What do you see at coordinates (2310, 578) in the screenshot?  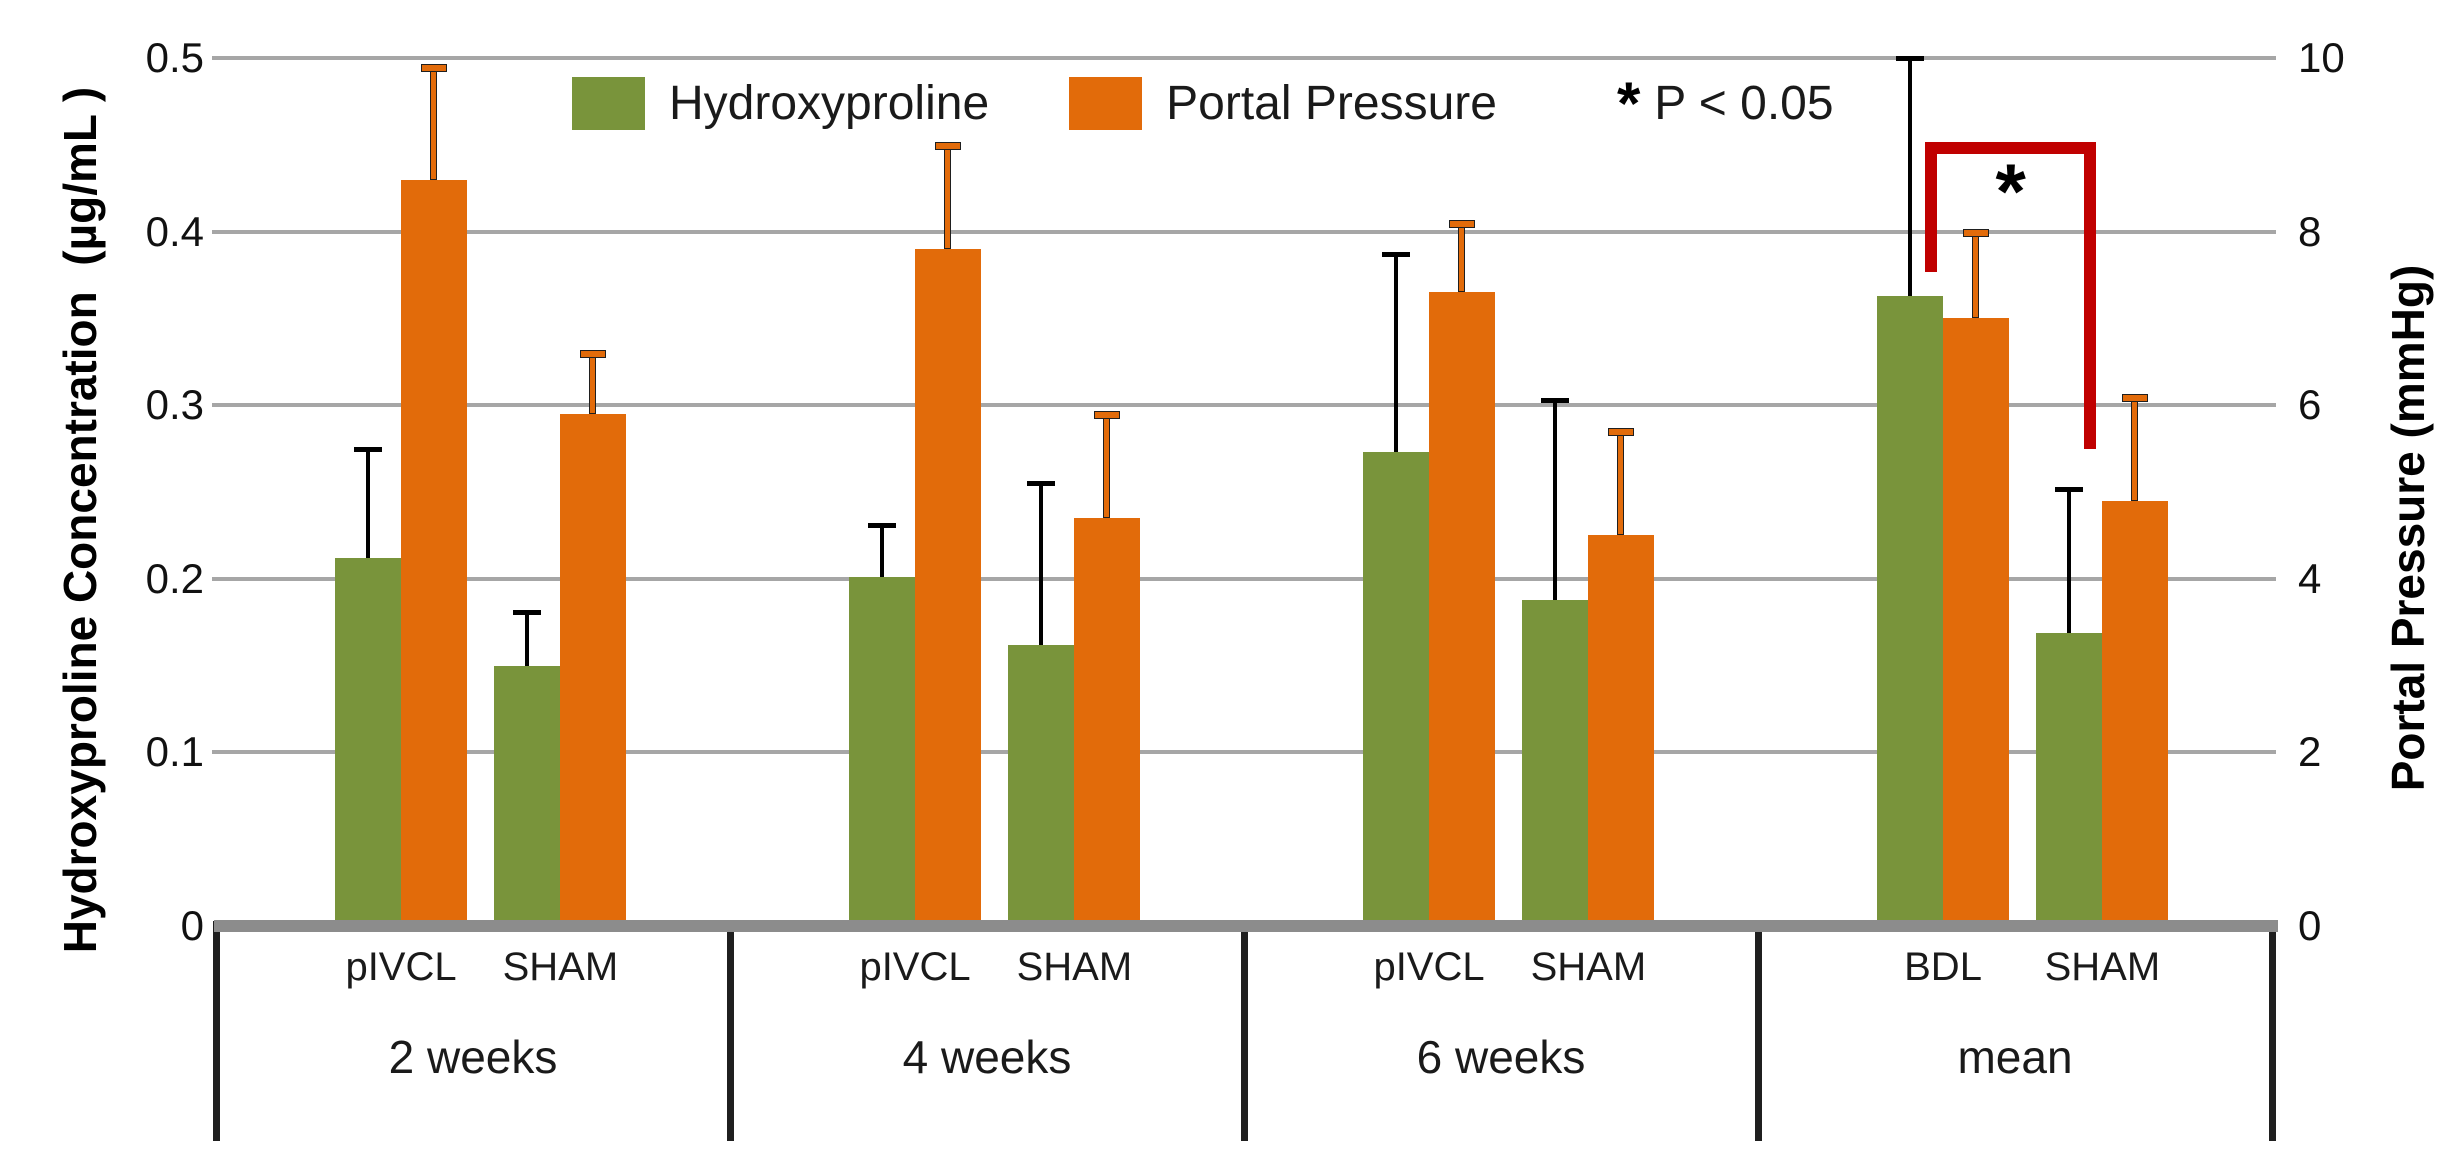 I see `right-axis-tick-label: 4` at bounding box center [2310, 578].